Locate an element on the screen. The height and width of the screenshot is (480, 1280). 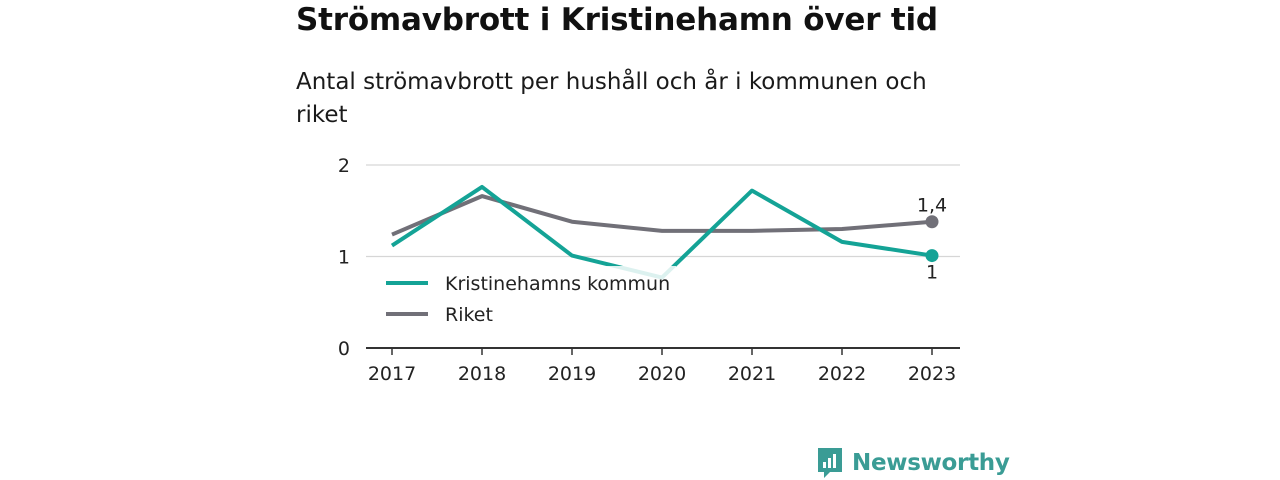
legend: Kristinehamns kommun Riket is located at coordinates (526, 298).